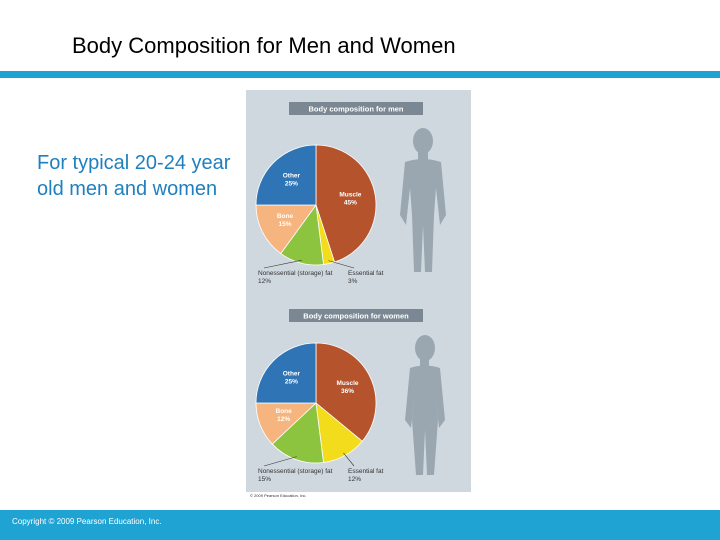 This screenshot has width=720, height=540. What do you see at coordinates (360, 74) in the screenshot?
I see `title-rule` at bounding box center [360, 74].